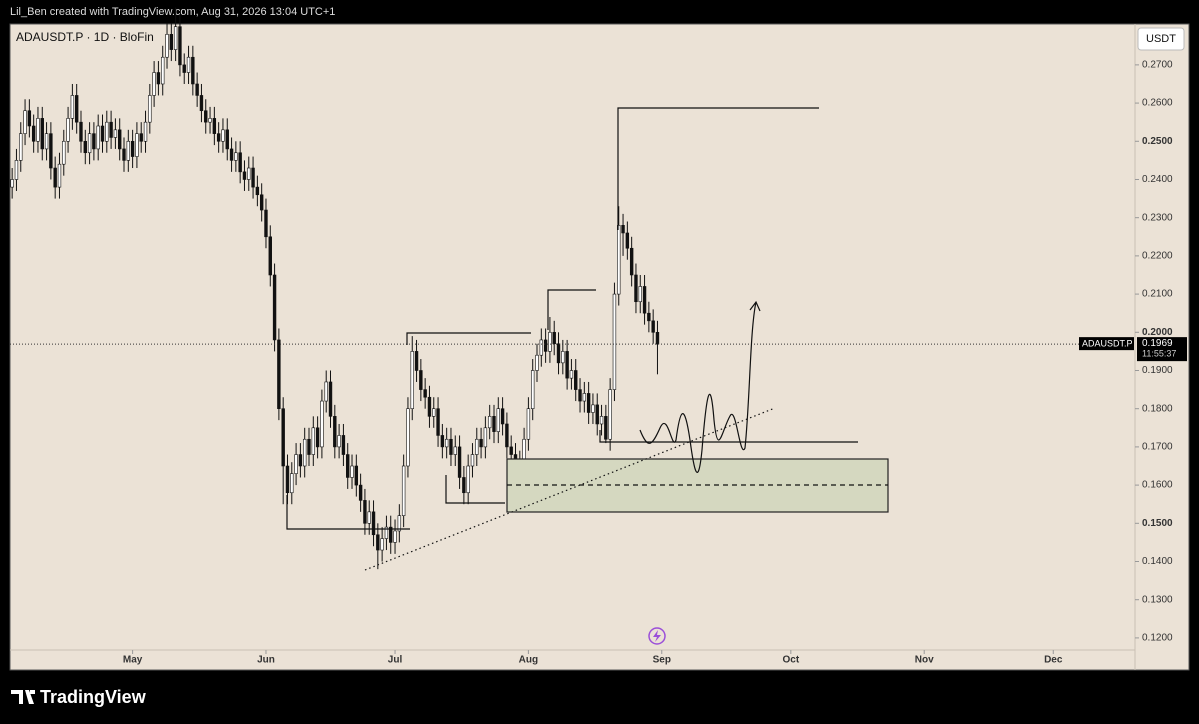  What do you see at coordinates (662, 660) in the screenshot?
I see `x-tick-label: Sep` at bounding box center [662, 660].